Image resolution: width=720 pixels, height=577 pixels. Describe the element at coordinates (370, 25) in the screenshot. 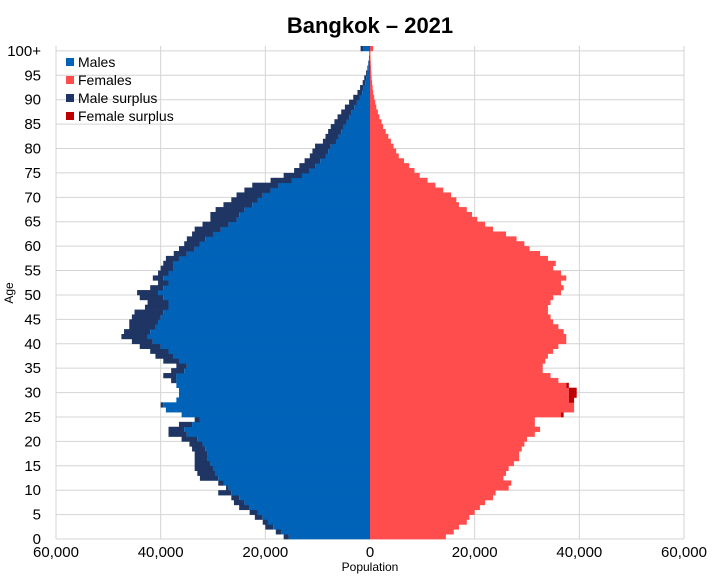

I see `chart-title: Bangkok – 2021` at that location.